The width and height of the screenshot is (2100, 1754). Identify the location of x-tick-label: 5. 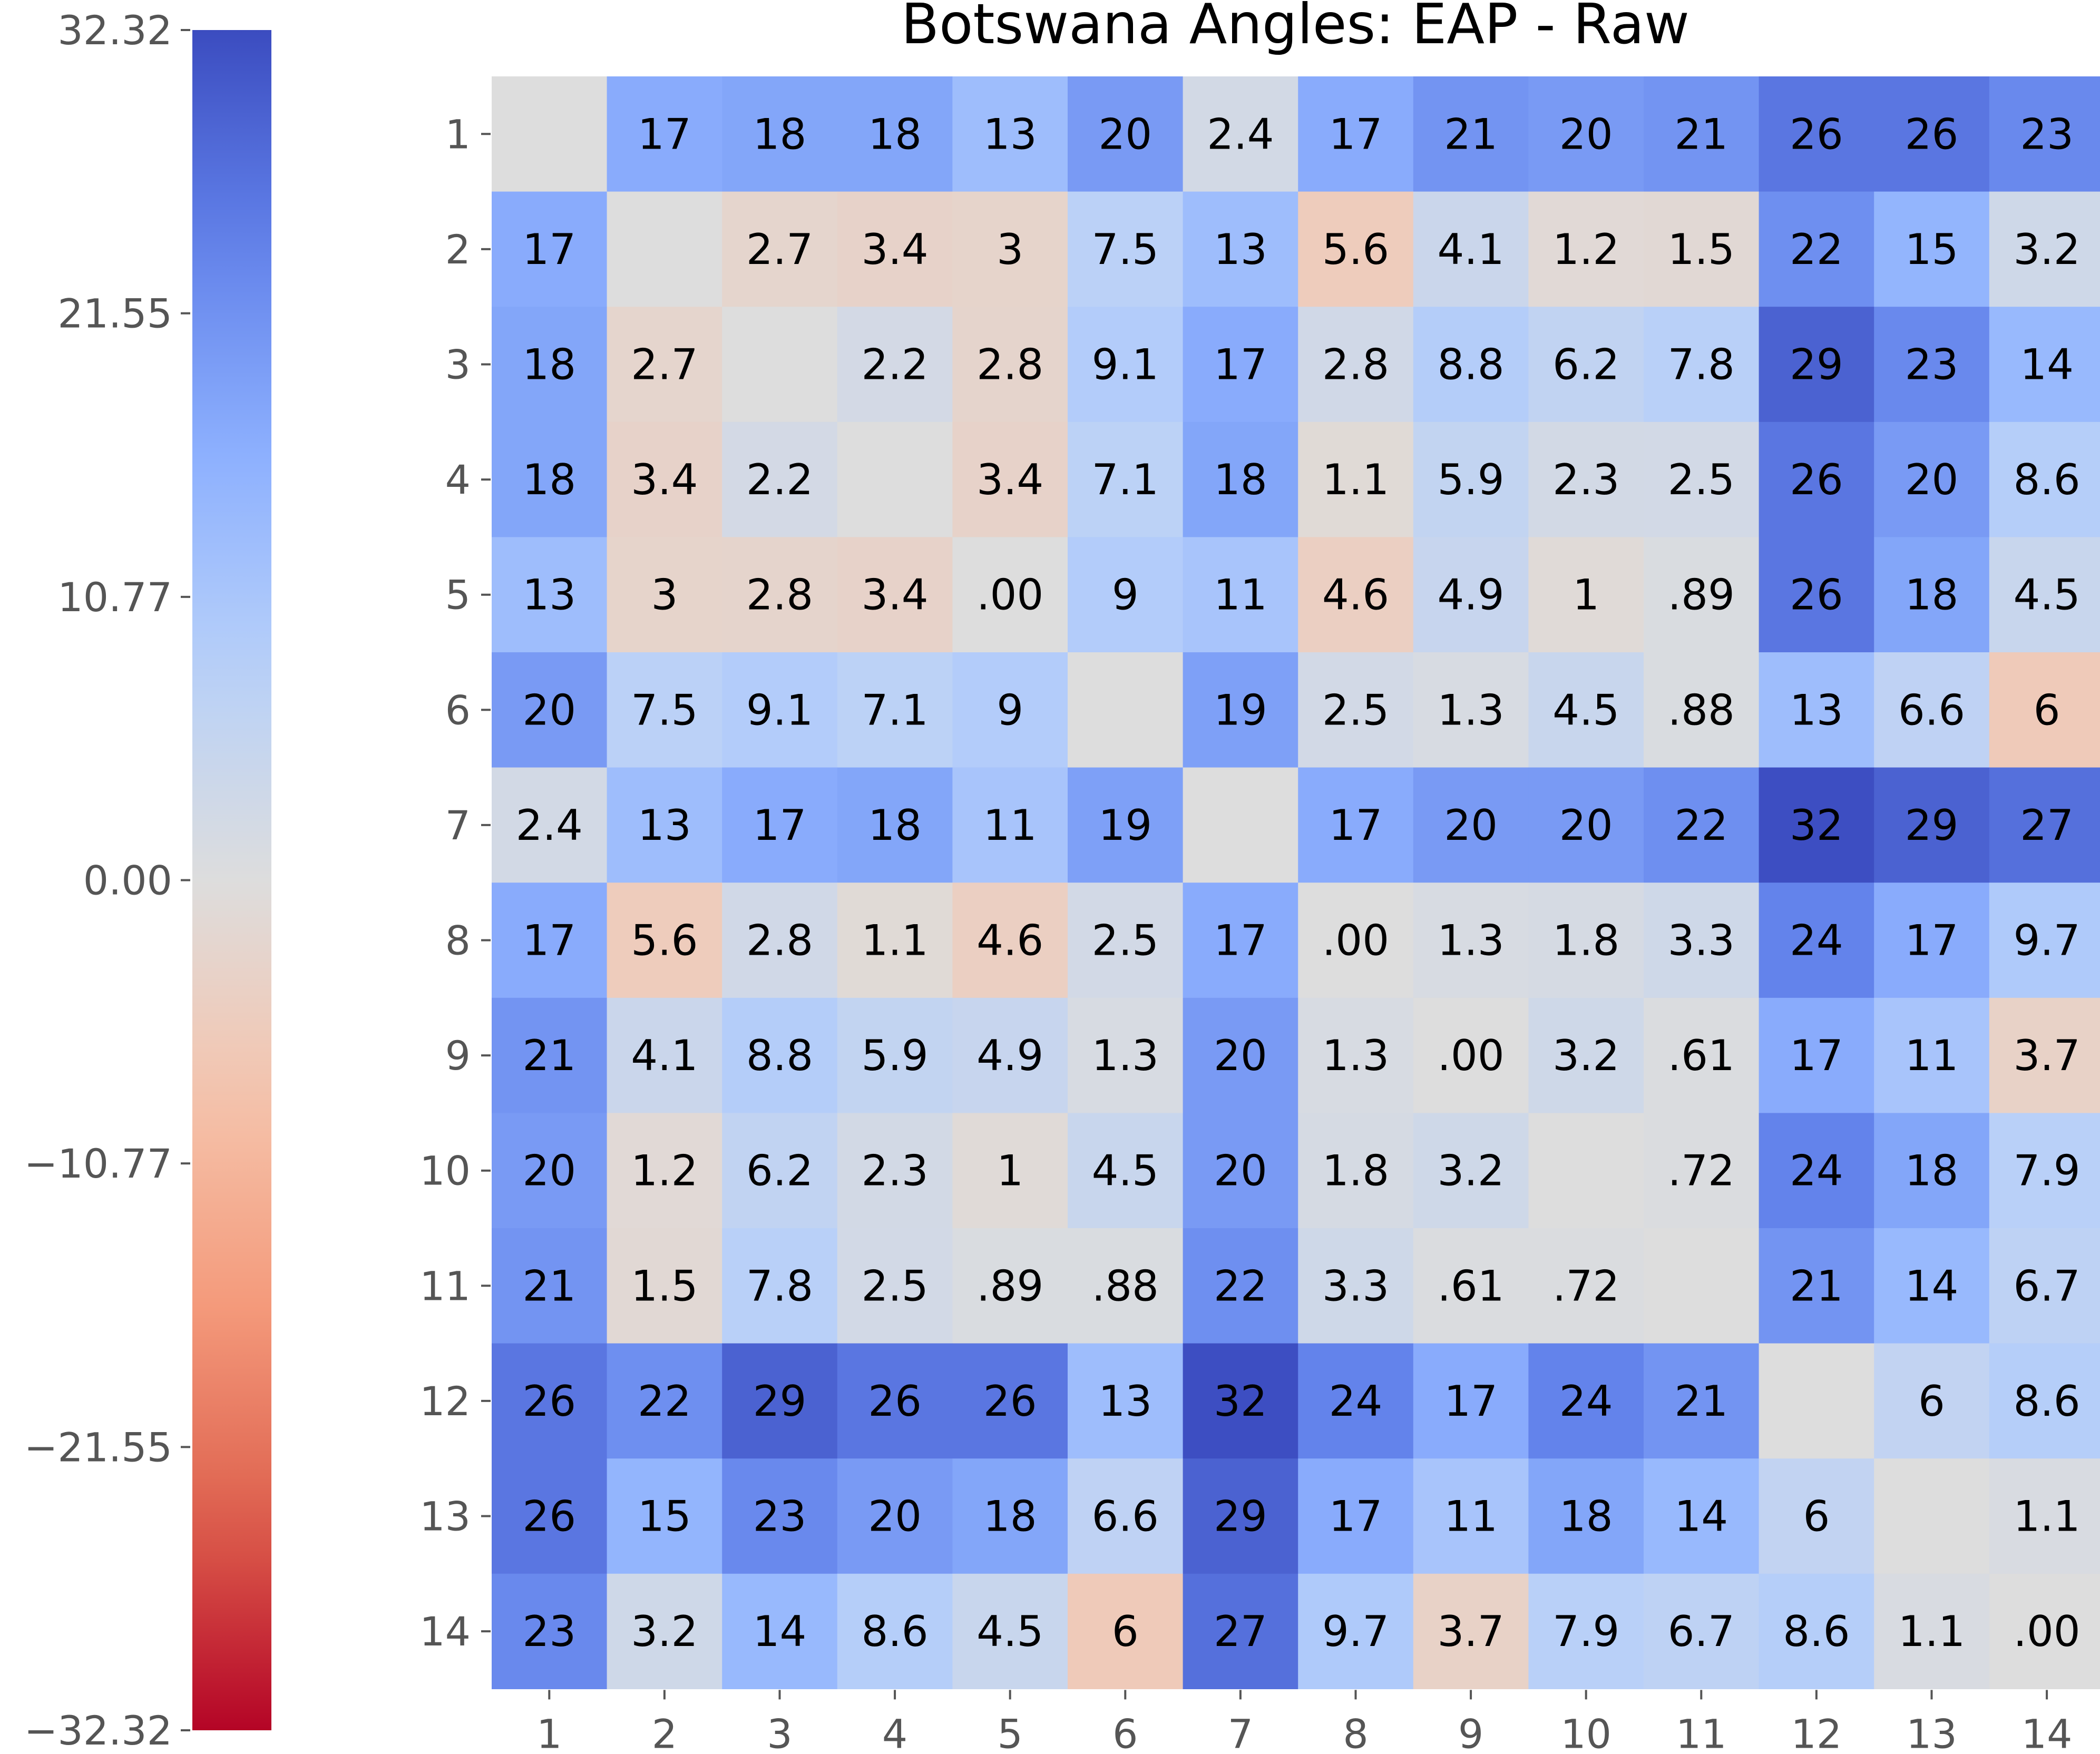
(1010, 1731).